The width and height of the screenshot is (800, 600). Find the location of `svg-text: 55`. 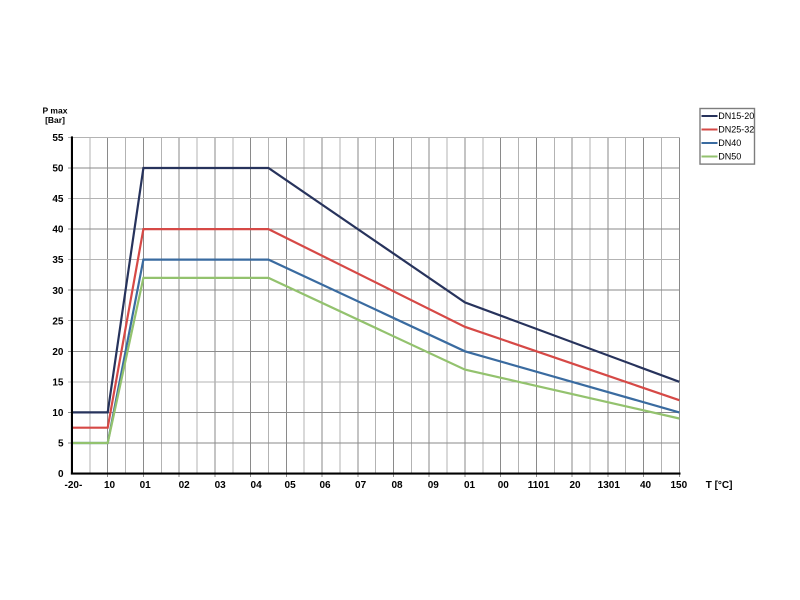

svg-text: 55 is located at coordinates (58, 138).